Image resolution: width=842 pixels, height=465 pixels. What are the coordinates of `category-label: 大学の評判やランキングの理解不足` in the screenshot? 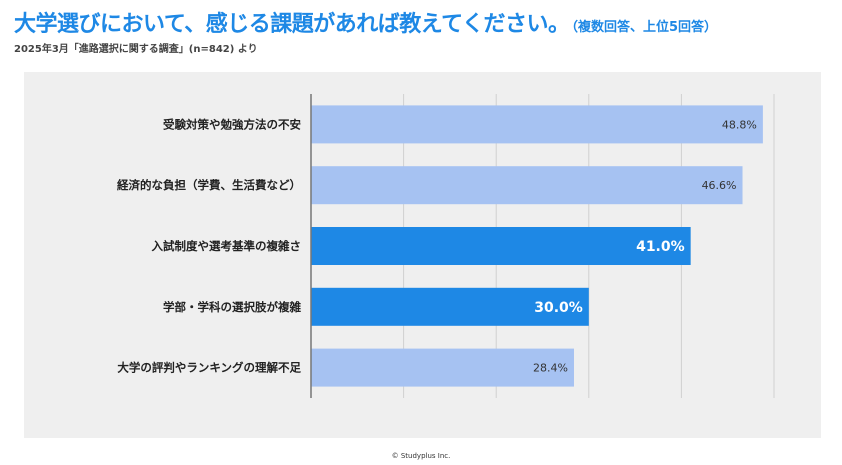 It's located at (209, 368).